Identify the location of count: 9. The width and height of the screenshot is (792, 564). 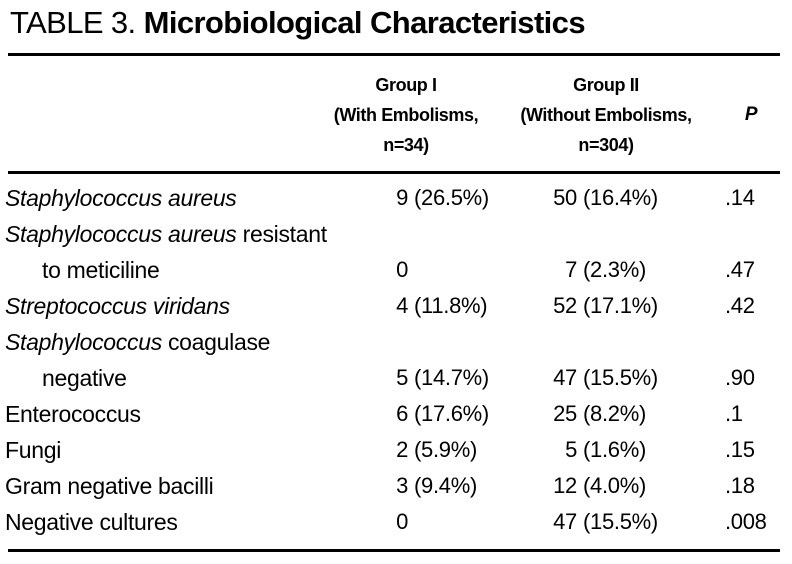
(402, 197).